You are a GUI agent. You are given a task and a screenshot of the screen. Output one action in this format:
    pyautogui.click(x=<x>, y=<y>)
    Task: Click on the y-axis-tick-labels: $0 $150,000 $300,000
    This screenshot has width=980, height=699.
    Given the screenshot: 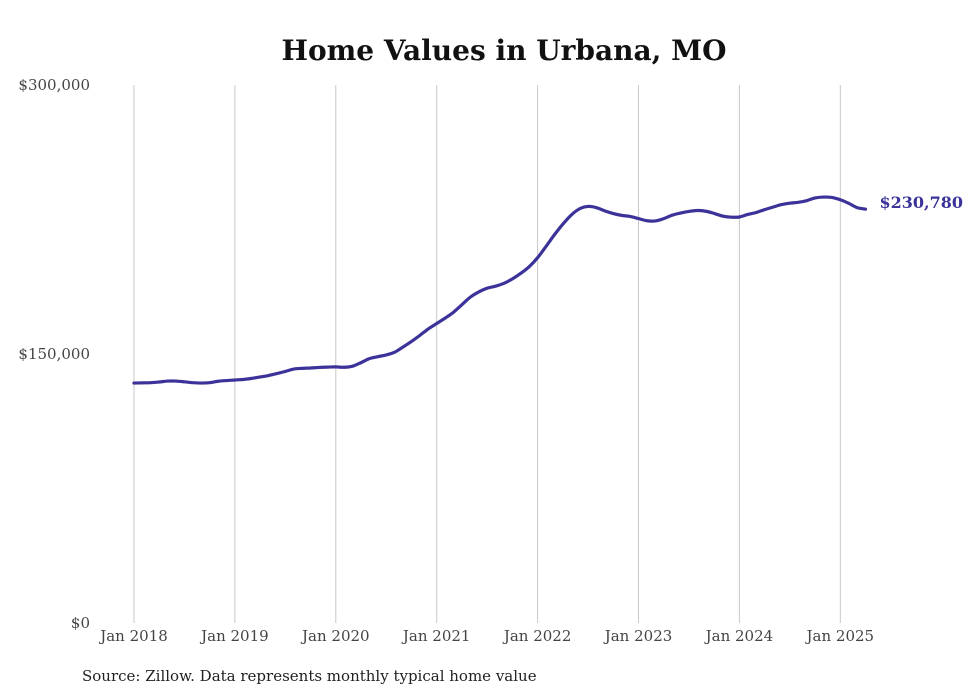 What is the action you would take?
    pyautogui.click(x=54, y=354)
    